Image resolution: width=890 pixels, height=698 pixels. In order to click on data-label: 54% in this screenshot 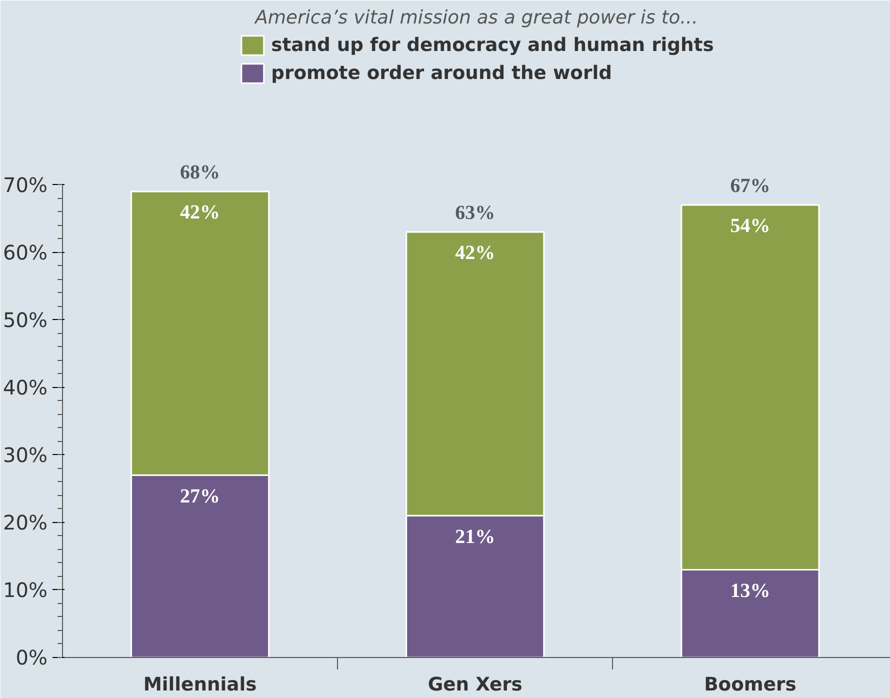, I will do `click(750, 226)`.